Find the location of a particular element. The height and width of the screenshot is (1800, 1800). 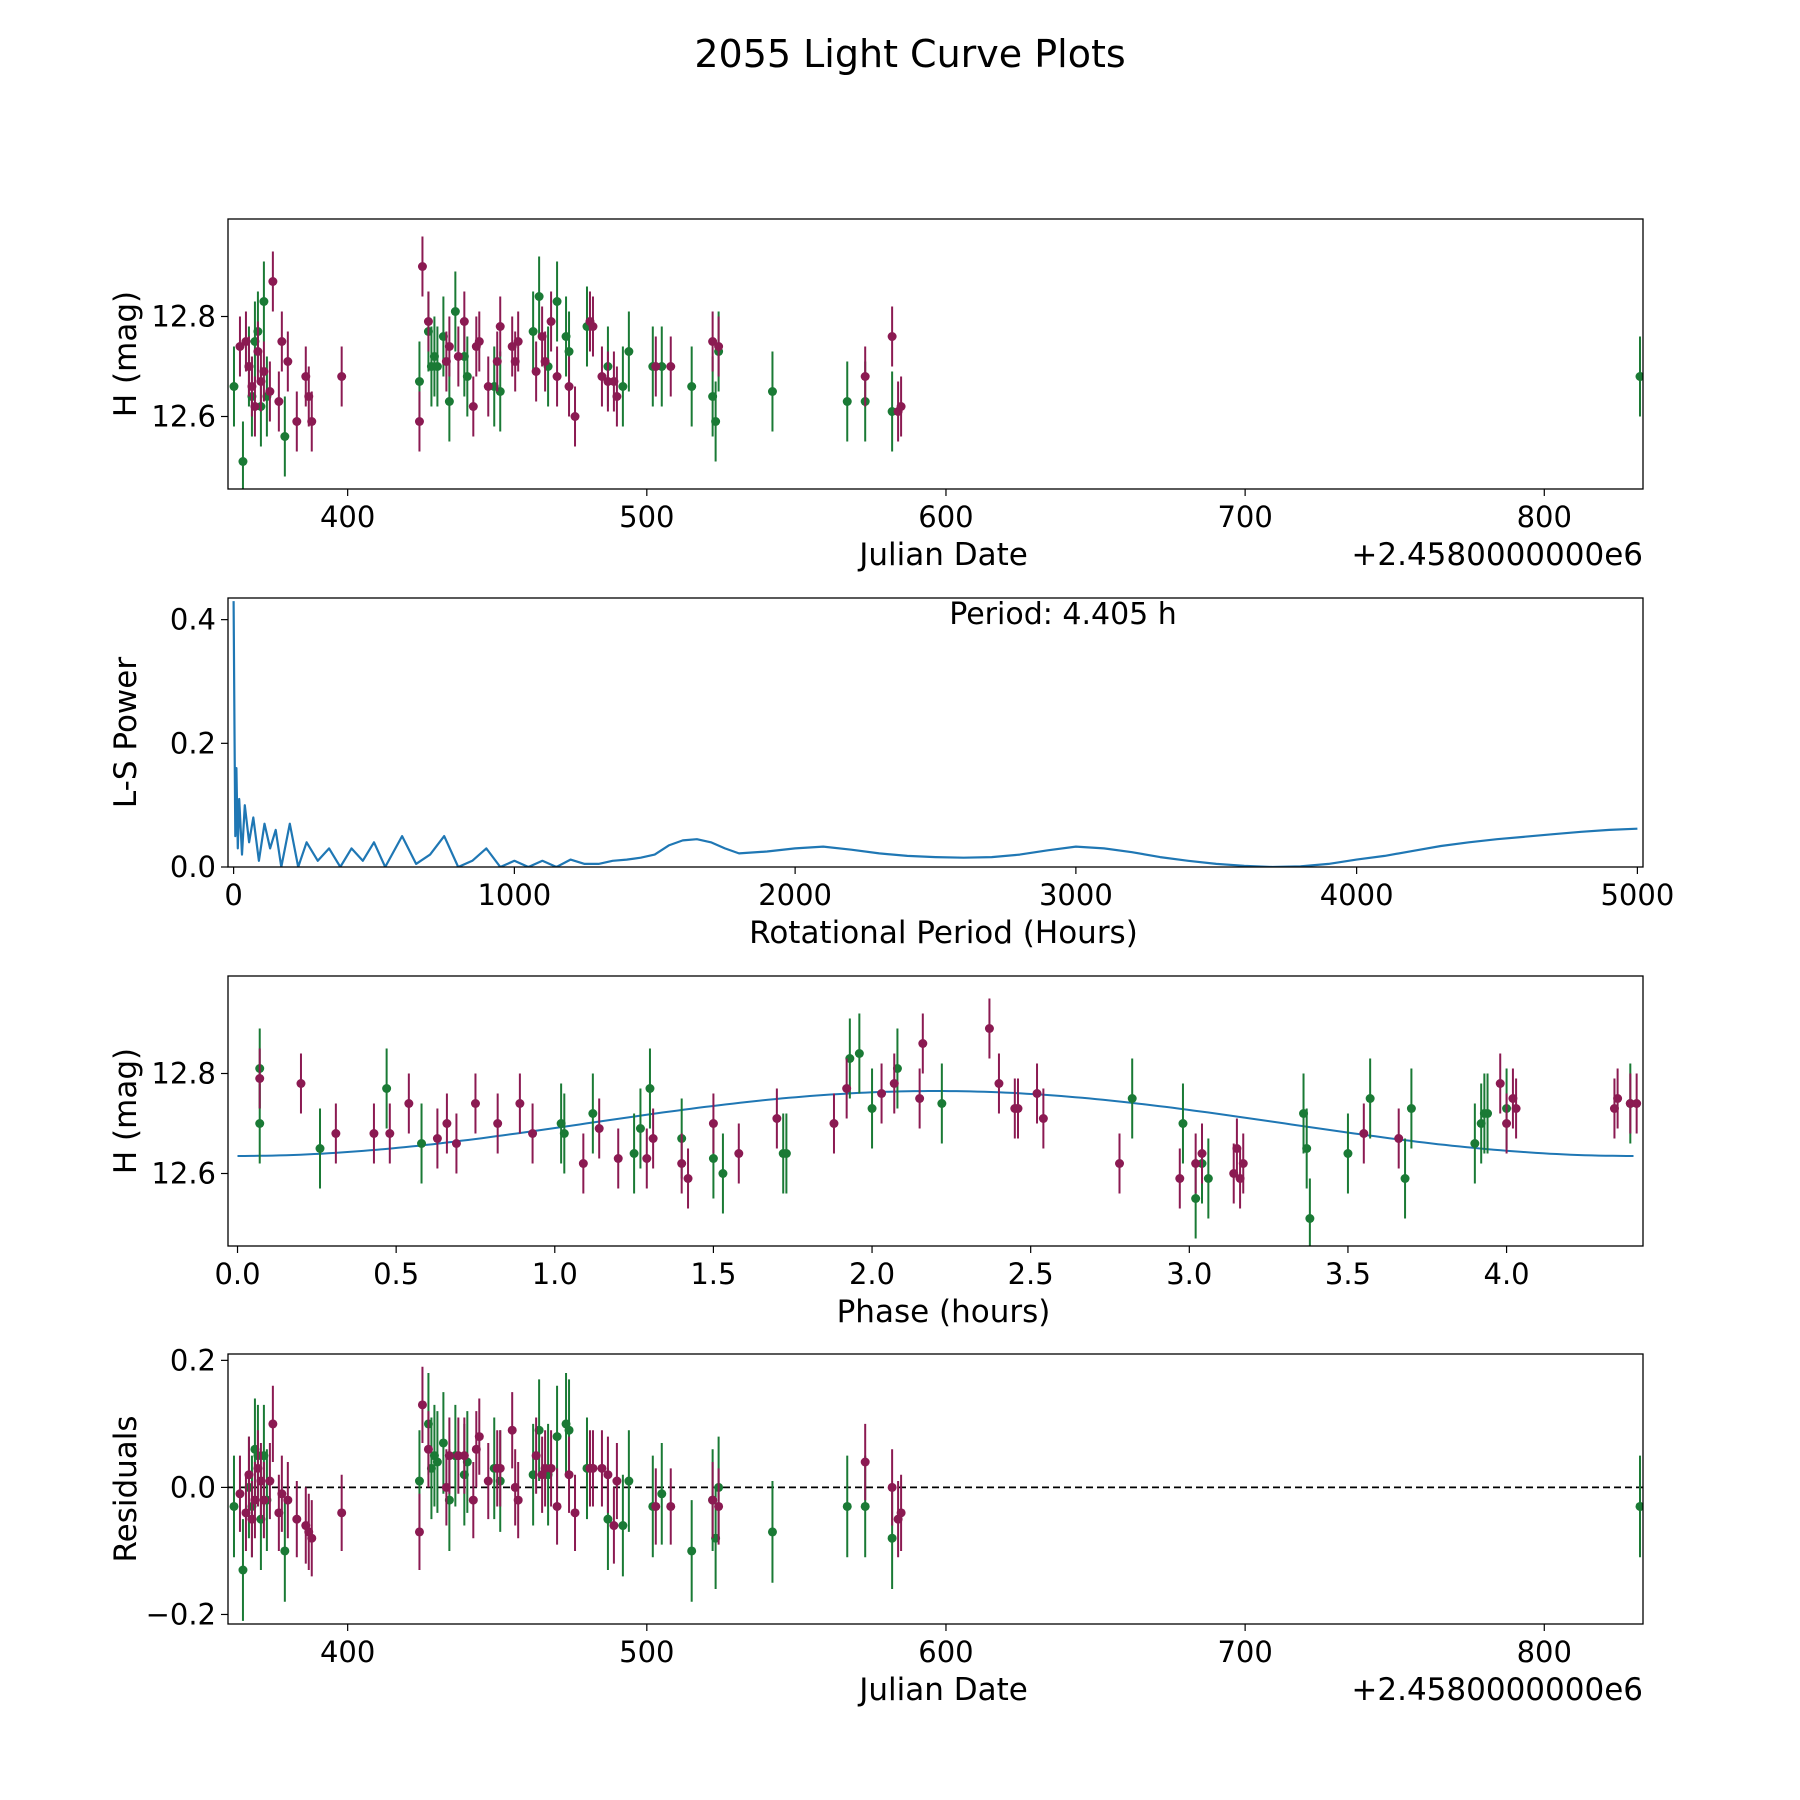

y-axis-label: H (mag) is located at coordinates (126, 1111).